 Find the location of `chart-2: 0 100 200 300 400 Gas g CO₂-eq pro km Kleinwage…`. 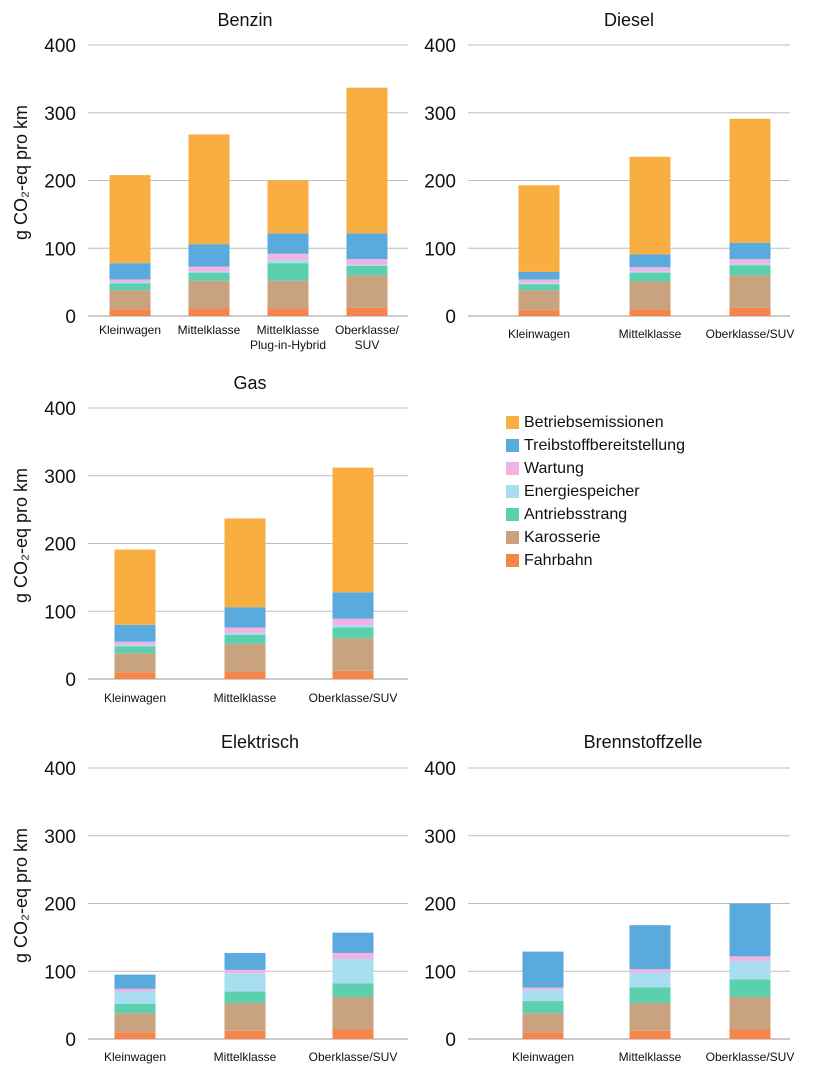

chart-2: 0 100 200 300 400 Gas g CO₂-eq pro km Kleinwage… is located at coordinates (209, 539).